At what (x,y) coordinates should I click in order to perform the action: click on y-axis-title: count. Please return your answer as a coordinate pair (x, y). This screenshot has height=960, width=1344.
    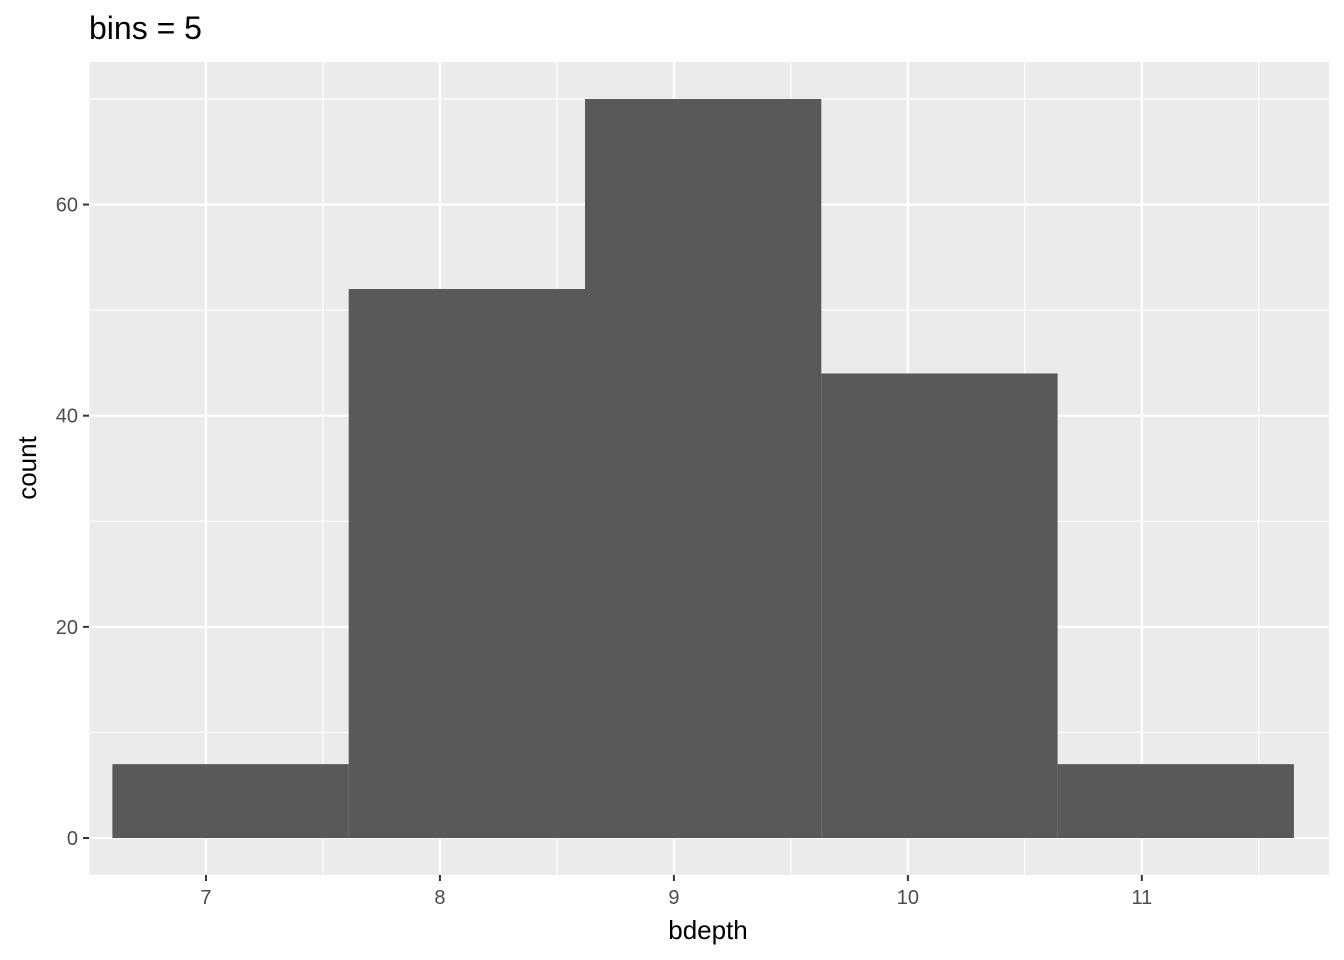
    Looking at the image, I should click on (27, 467).